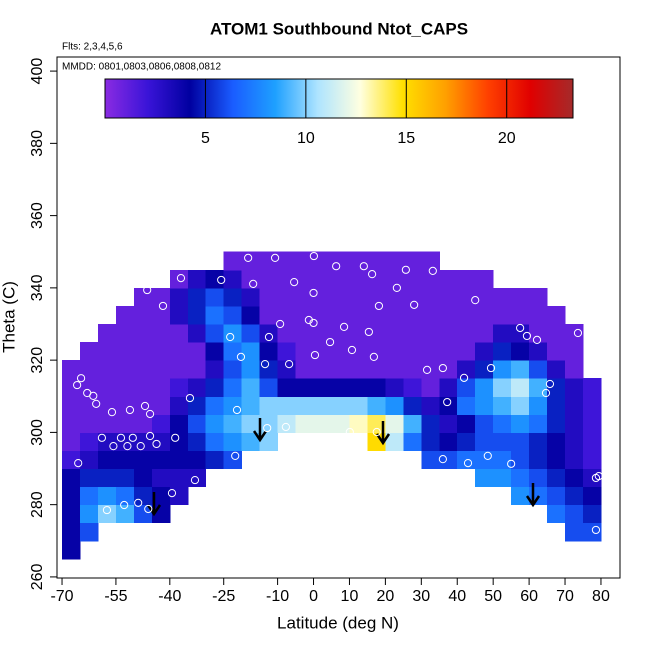  Describe the element at coordinates (529, 596) in the screenshot. I see `x-tick-label: 60` at that location.